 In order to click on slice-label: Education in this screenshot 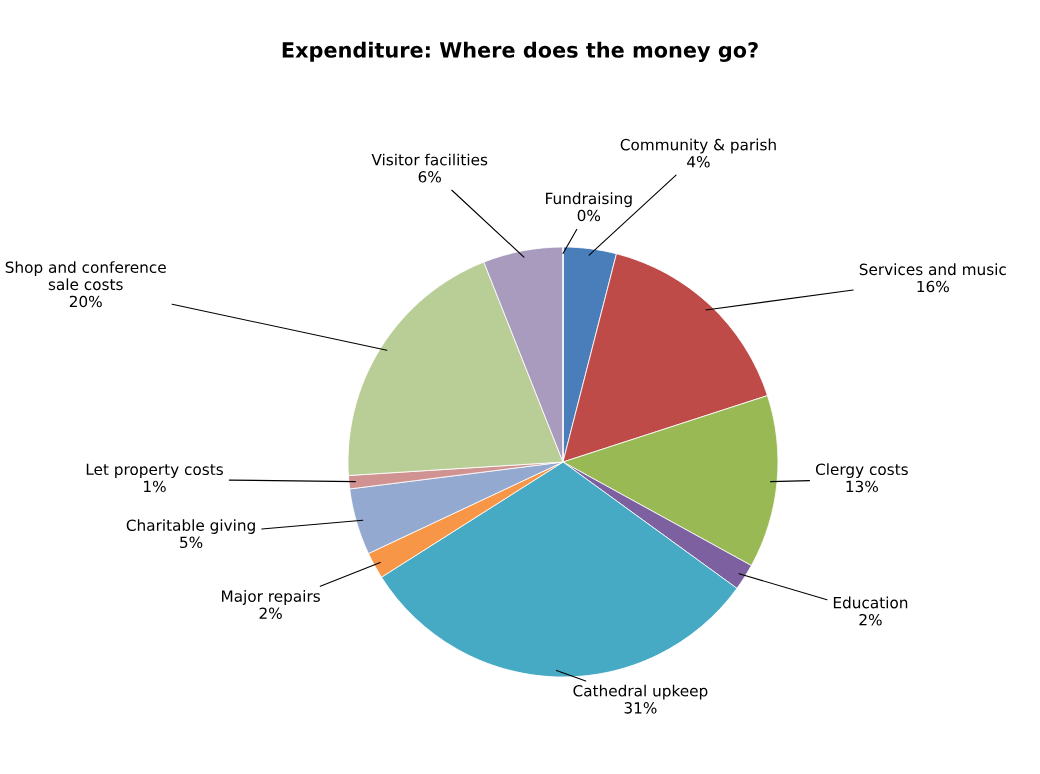, I will do `click(870, 602)`.